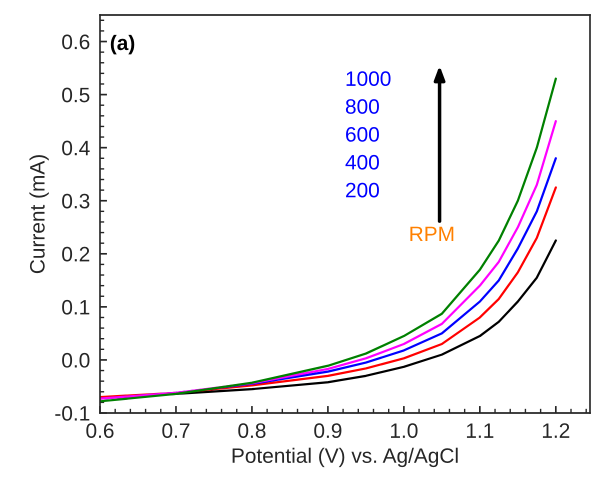  I want to click on x-tick-label: 0.7, so click(176, 430).